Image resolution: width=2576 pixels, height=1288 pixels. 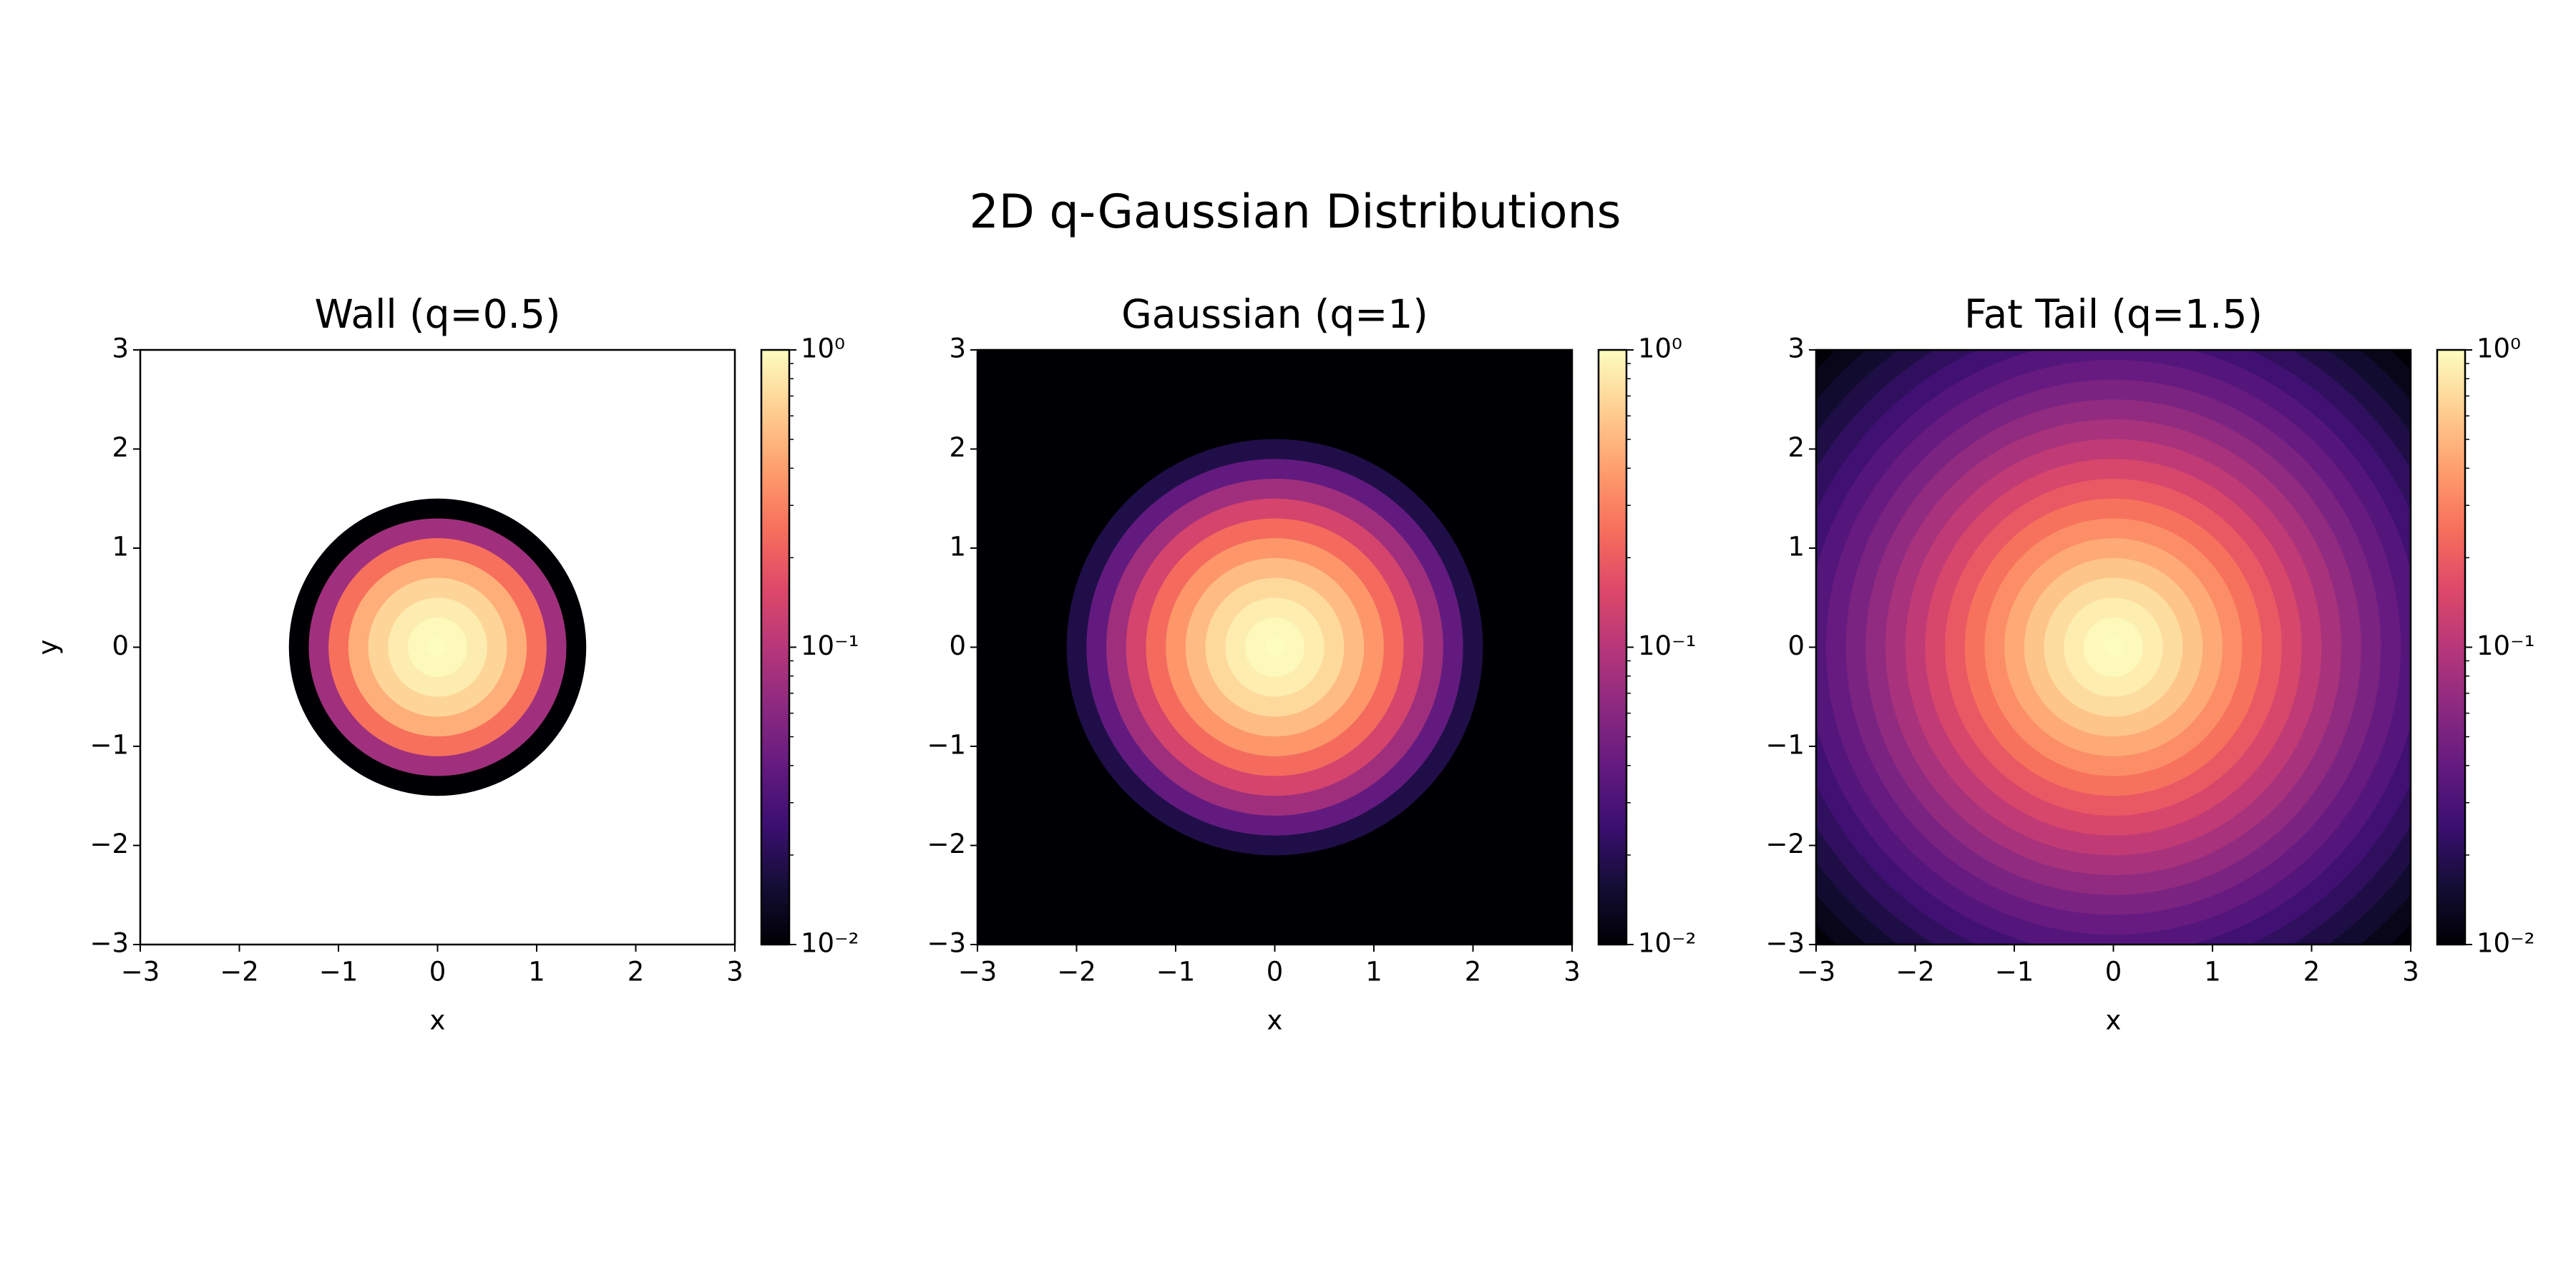 What do you see at coordinates (1295, 212) in the screenshot?
I see `figure-title: 2D q-Gaussian Distributions` at bounding box center [1295, 212].